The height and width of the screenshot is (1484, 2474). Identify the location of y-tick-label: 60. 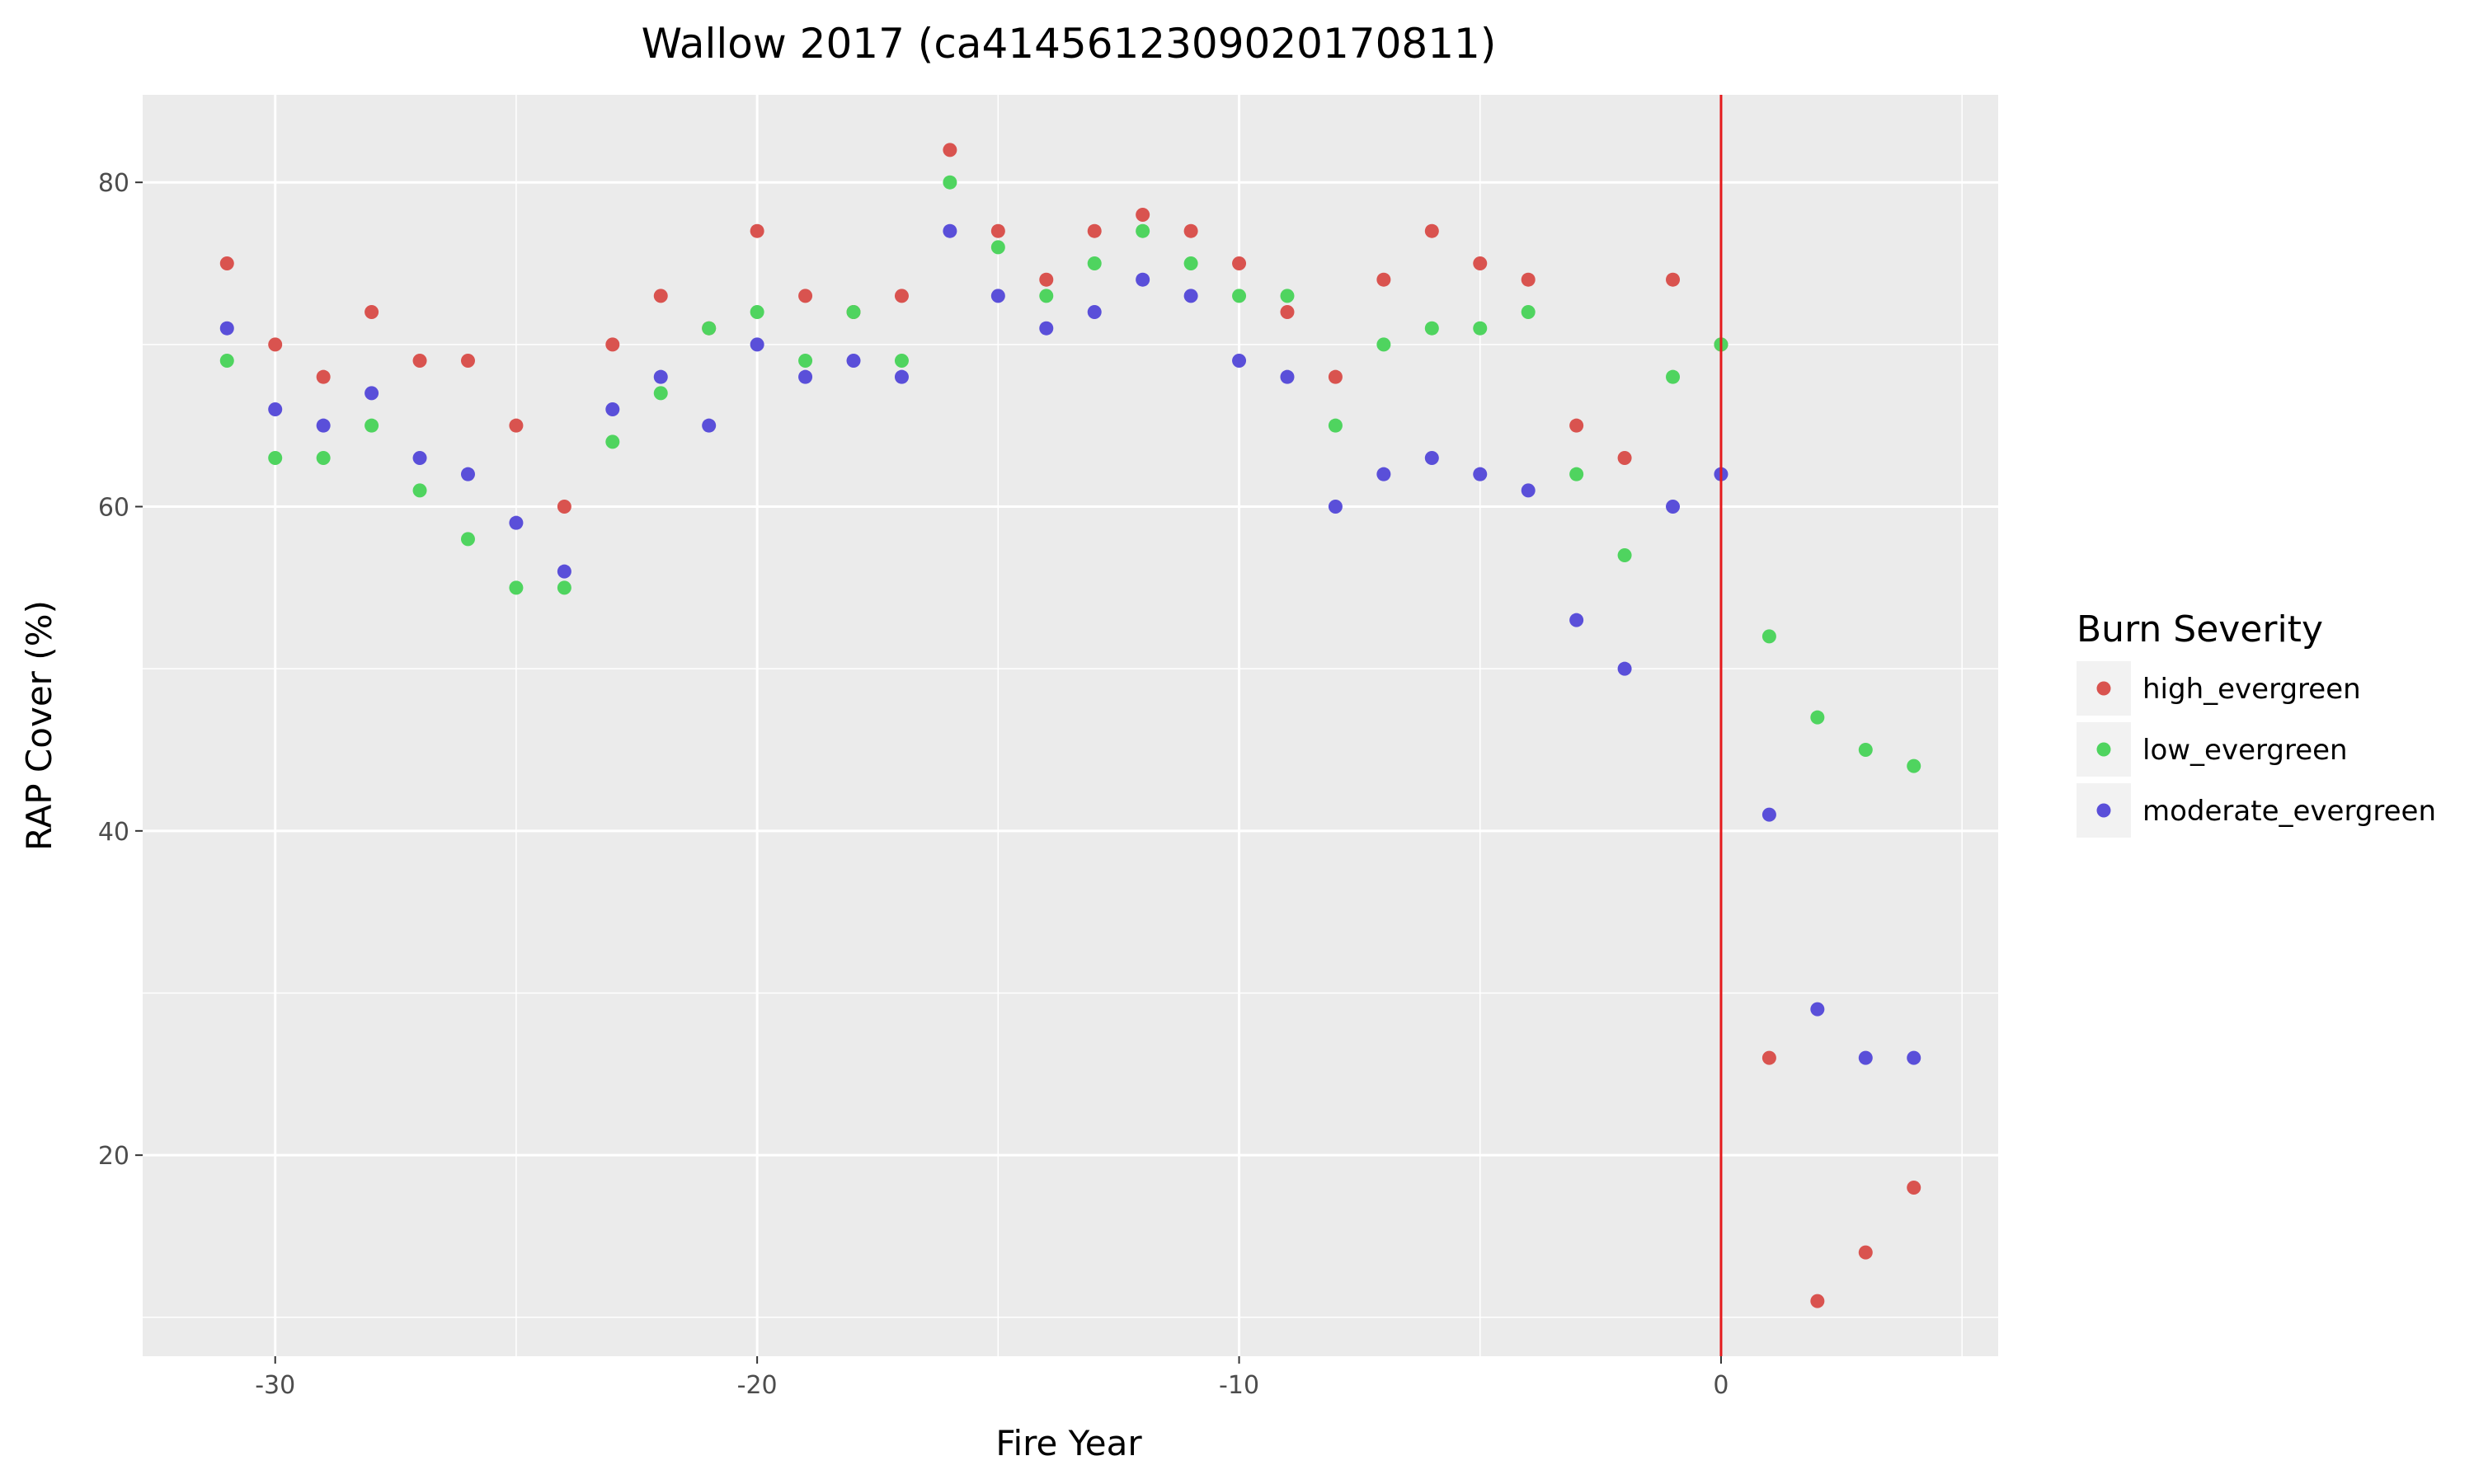
(113, 509).